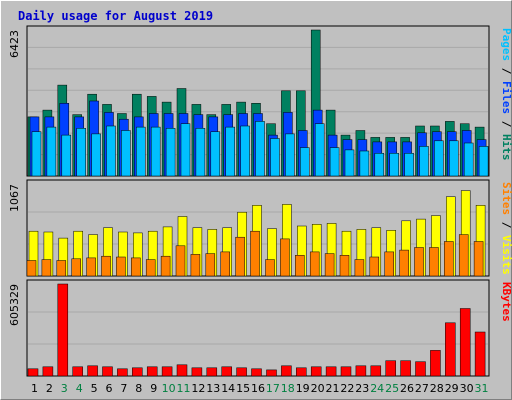 This screenshot has width=512, height=400. What do you see at coordinates (437, 388) in the screenshot?
I see `x-axis-label-day-28: 28` at bounding box center [437, 388].